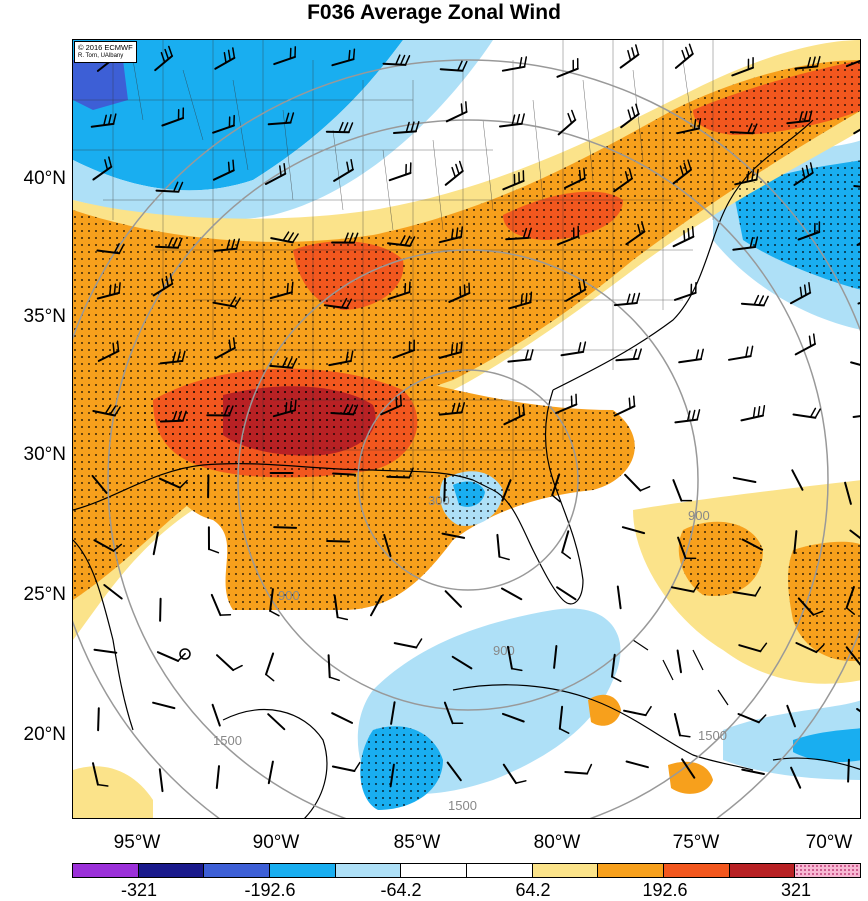  What do you see at coordinates (33, 735) in the screenshot?
I see `lat-label: 20°N` at bounding box center [33, 735].